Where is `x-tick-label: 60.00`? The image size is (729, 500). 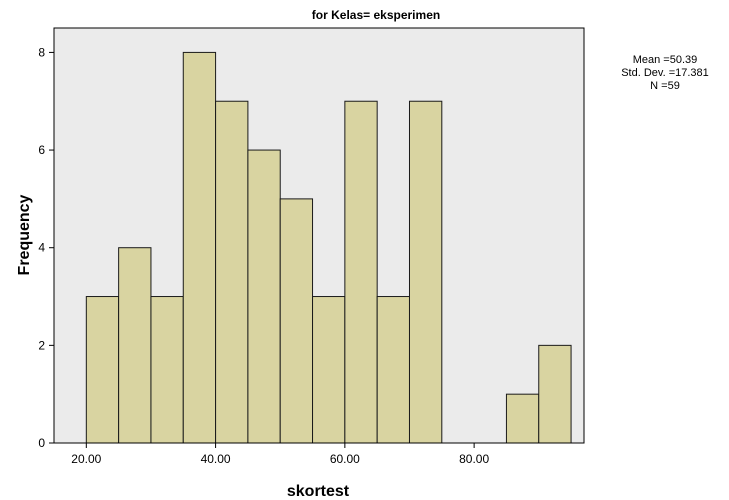
x-tick-label: 60.00 is located at coordinates (345, 459).